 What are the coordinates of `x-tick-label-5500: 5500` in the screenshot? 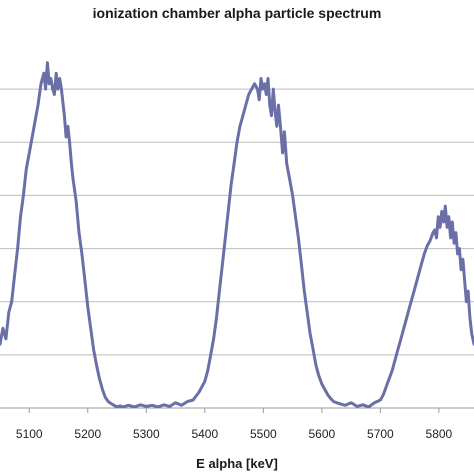 It's located at (263, 434).